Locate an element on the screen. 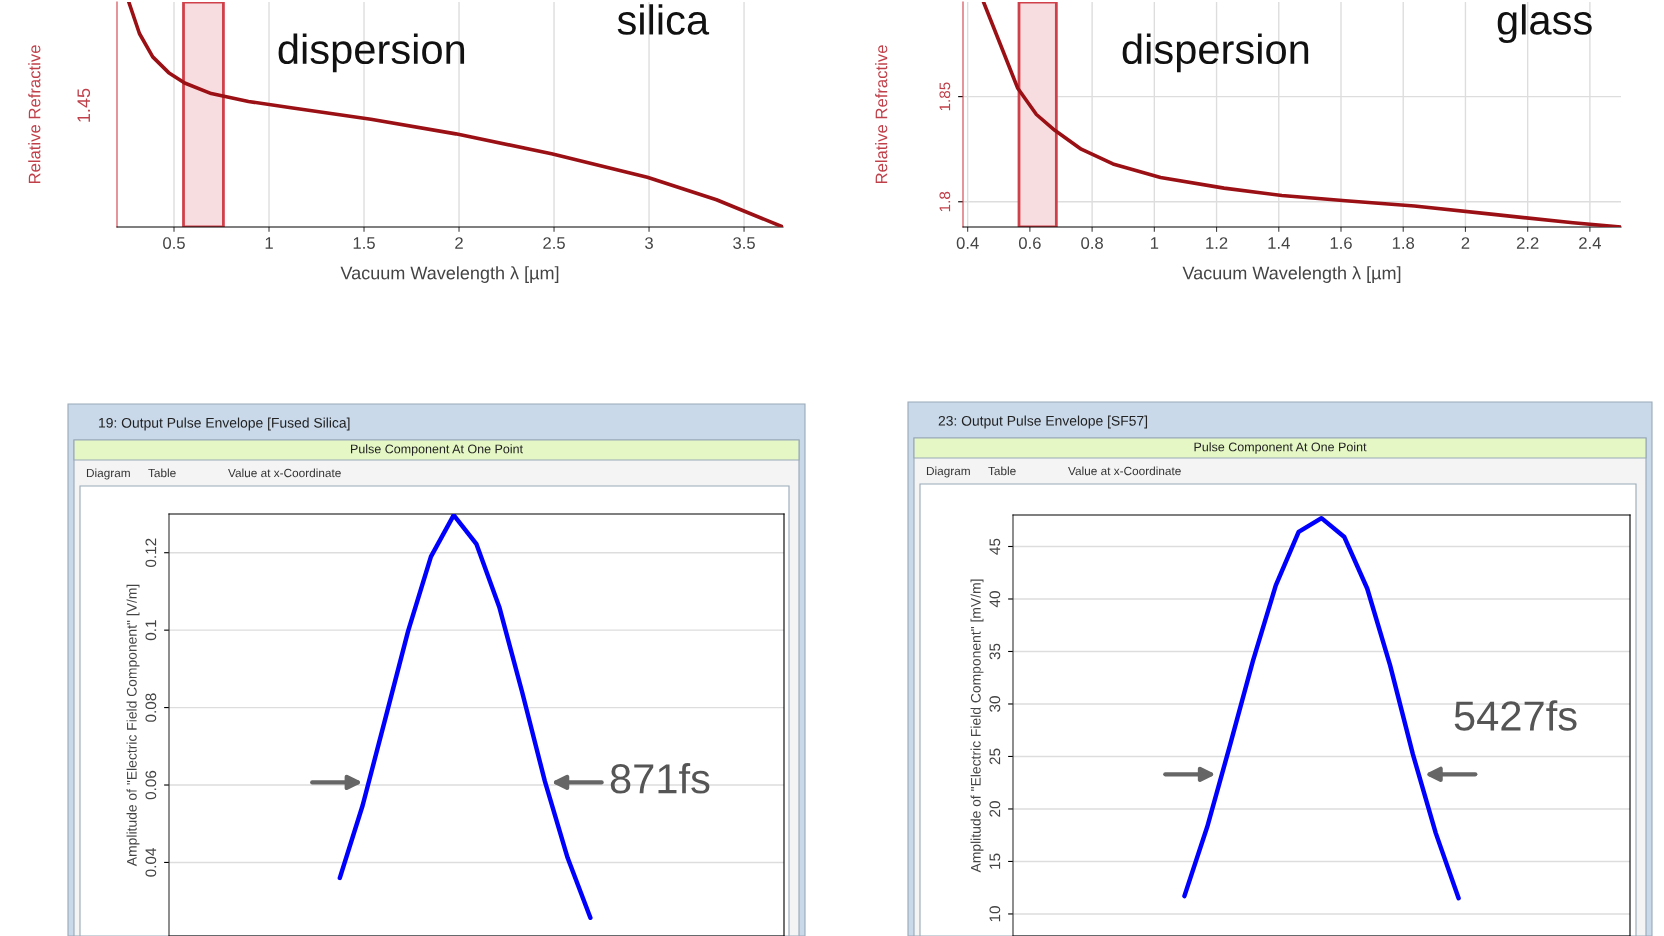  y-tick-label: 1.85 is located at coordinates (945, 96).